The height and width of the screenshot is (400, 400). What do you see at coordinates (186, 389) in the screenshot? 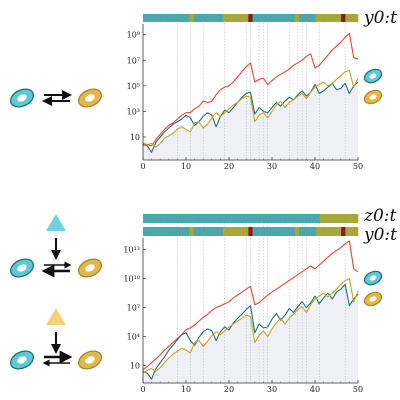
I see `x-tick-label-1: 10` at bounding box center [186, 389].